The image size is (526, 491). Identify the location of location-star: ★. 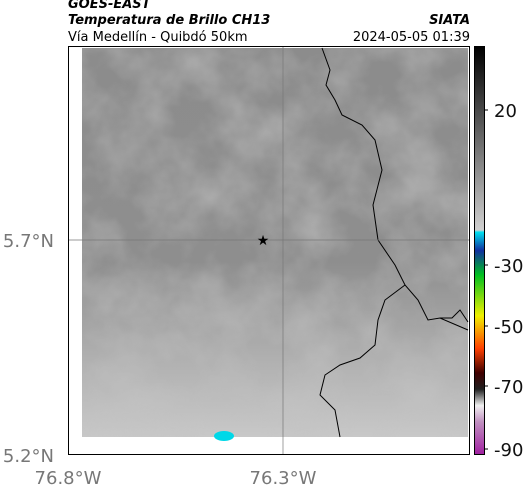
(263, 241).